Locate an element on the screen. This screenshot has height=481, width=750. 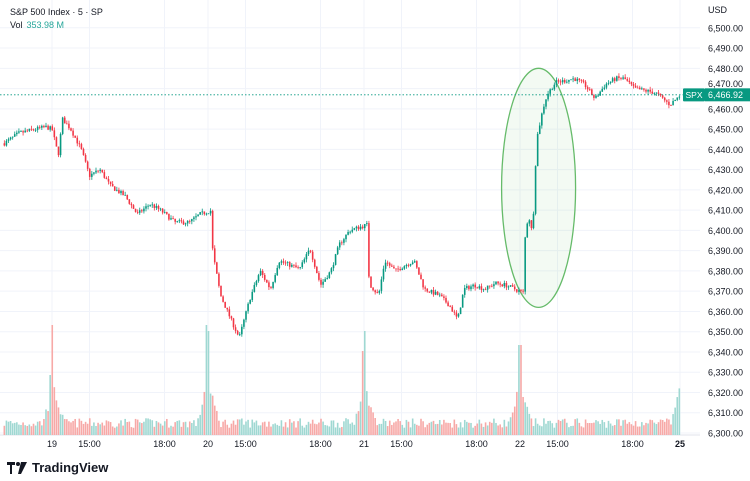
time-tick-label: 15:00 is located at coordinates (89, 444).